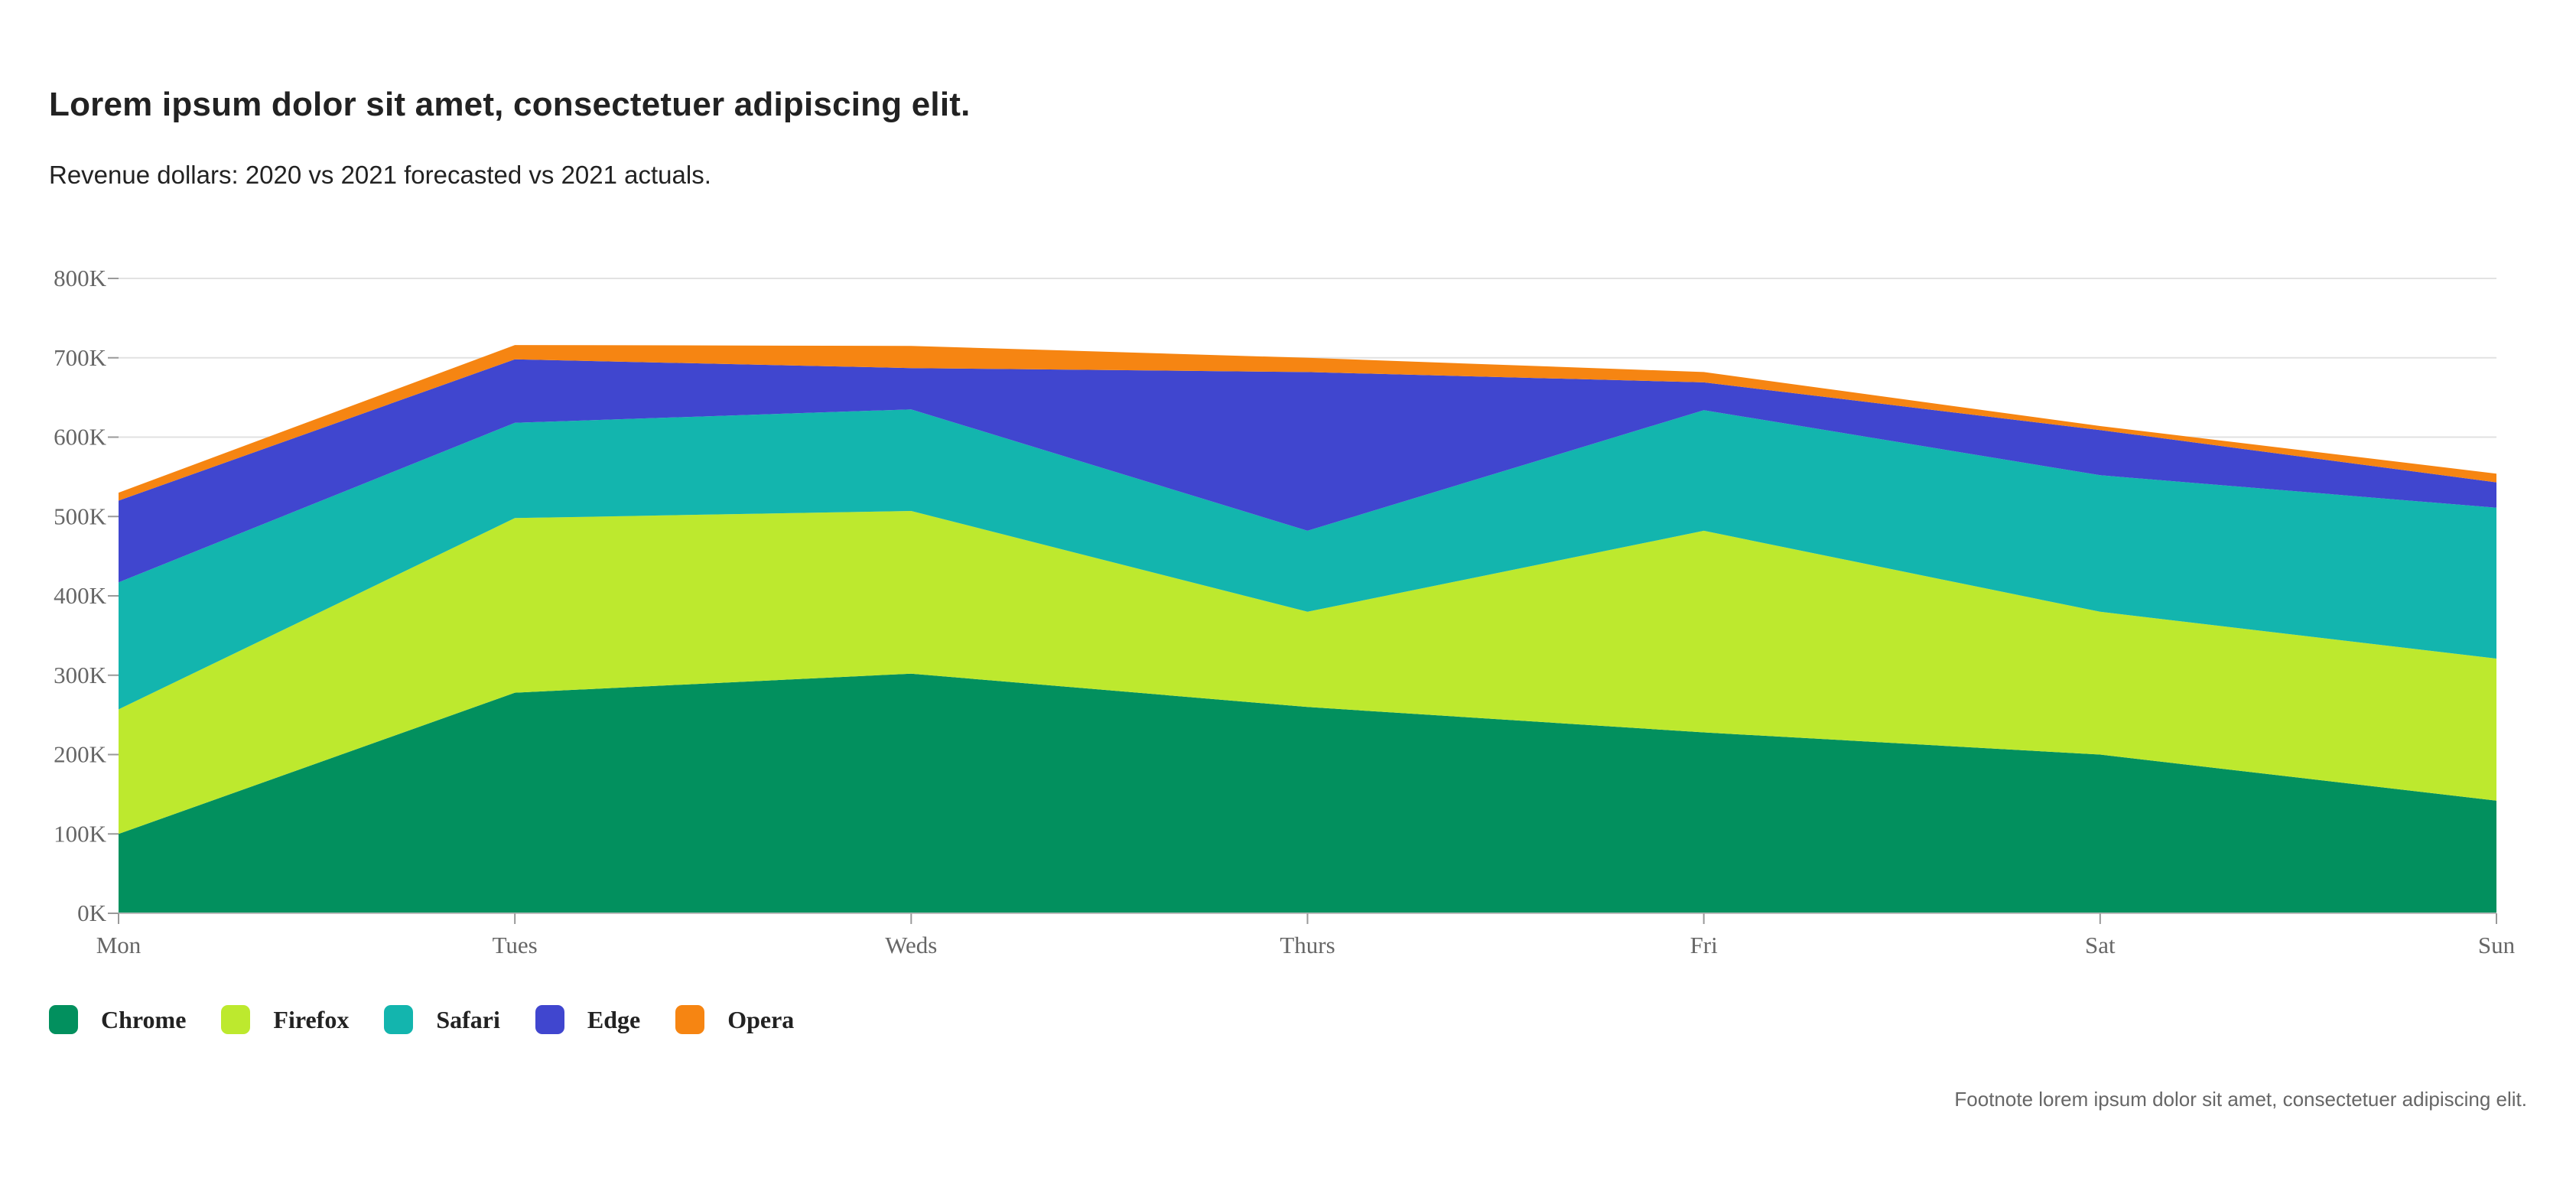 The height and width of the screenshot is (1181, 2576). Describe the element at coordinates (614, 1019) in the screenshot. I see `legend-label-edge: Edge` at that location.